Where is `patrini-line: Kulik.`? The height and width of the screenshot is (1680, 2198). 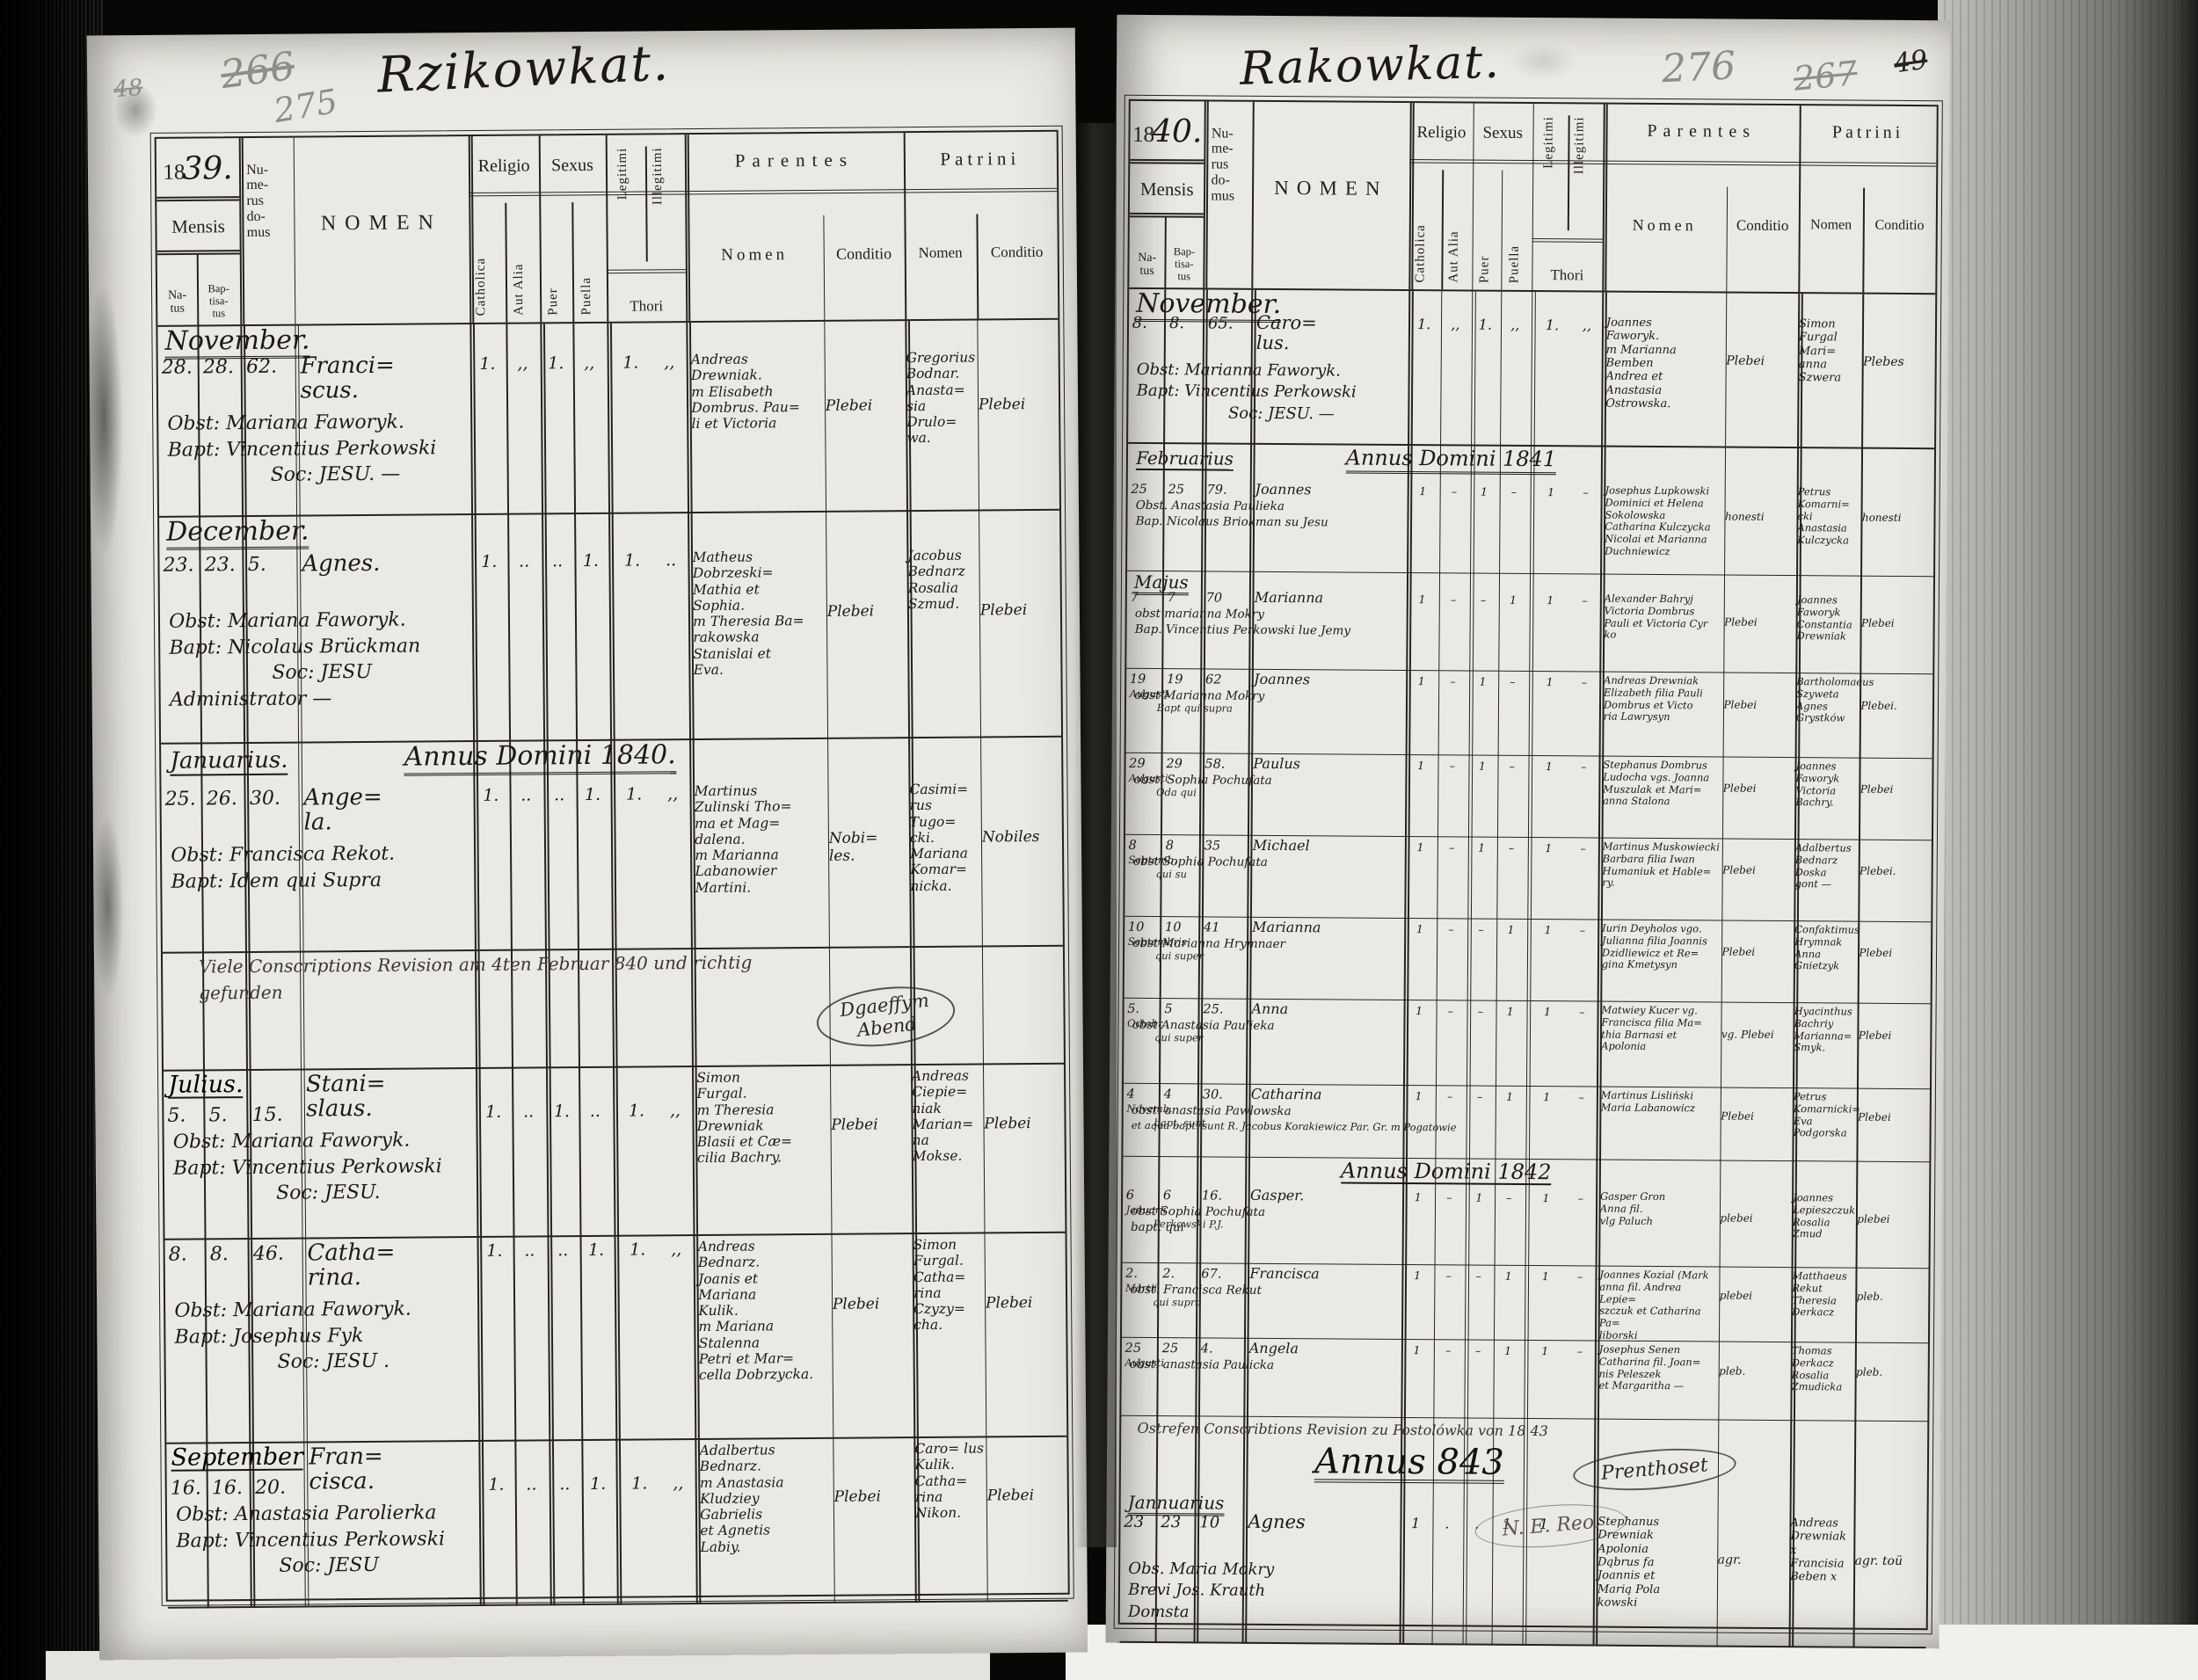
patrini-line: Kulik. is located at coordinates (935, 1465).